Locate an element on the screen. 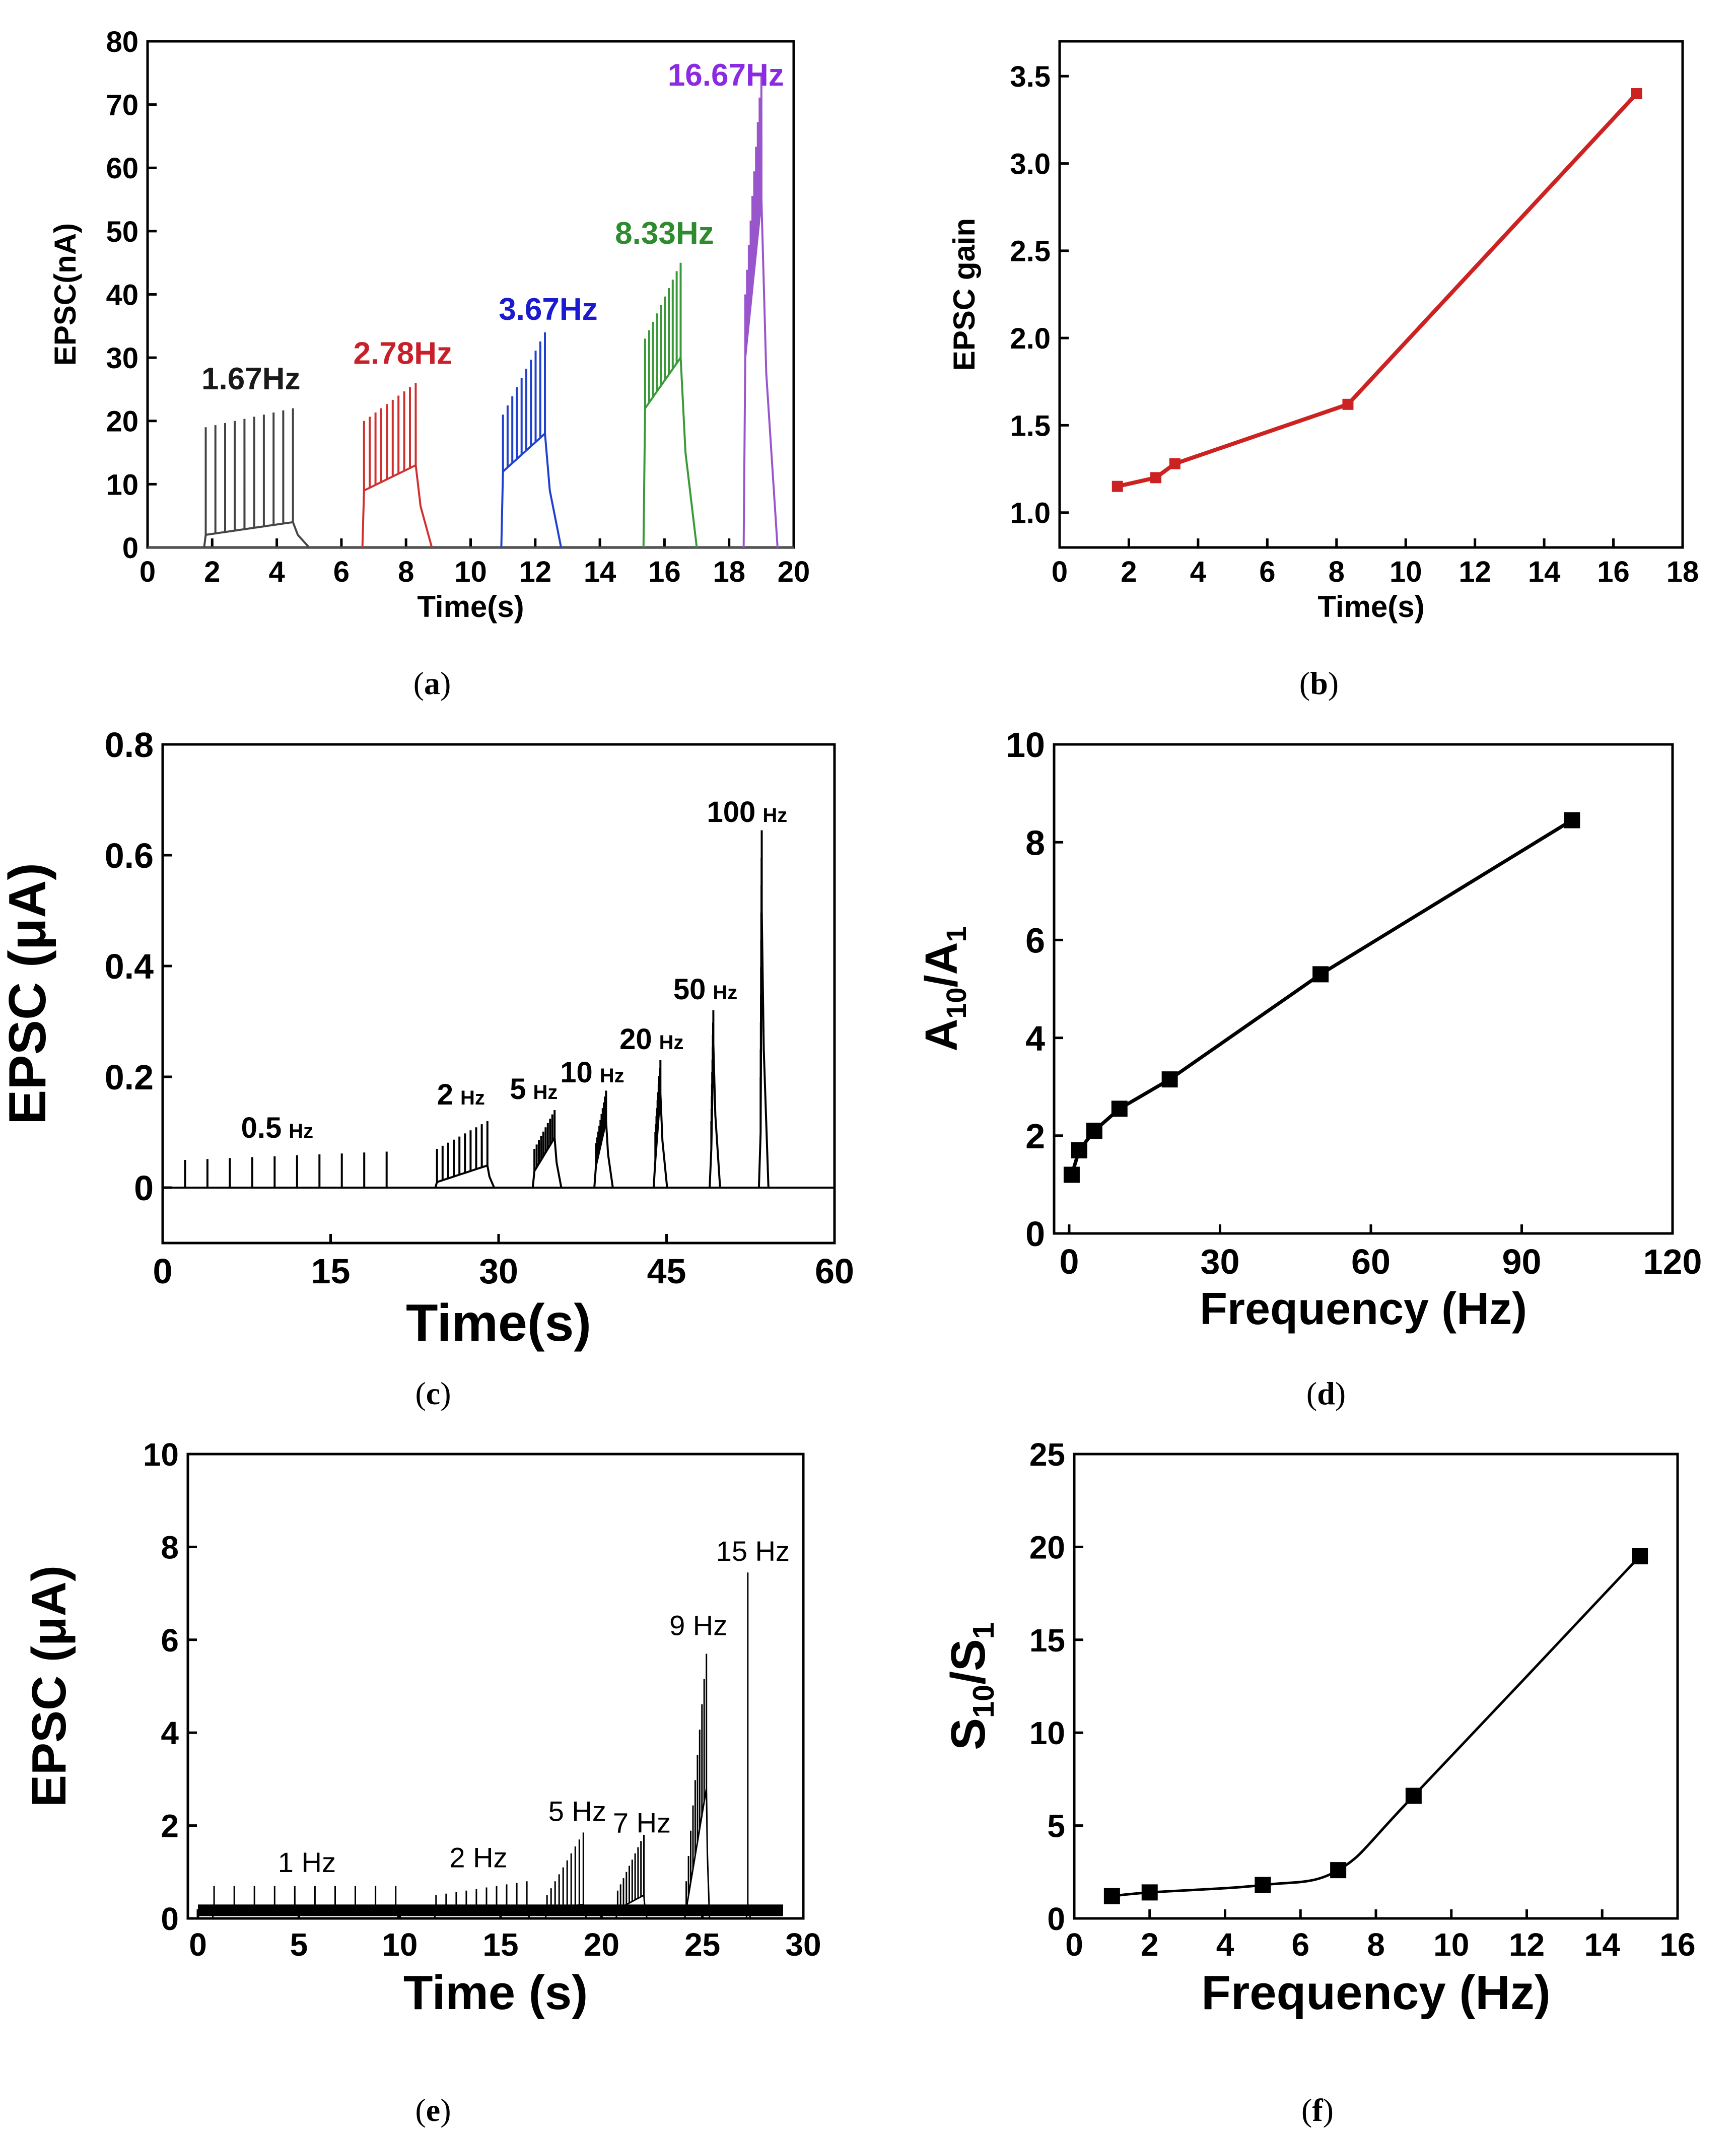  y-label-sub: 1 is located at coordinates (983, 1630).